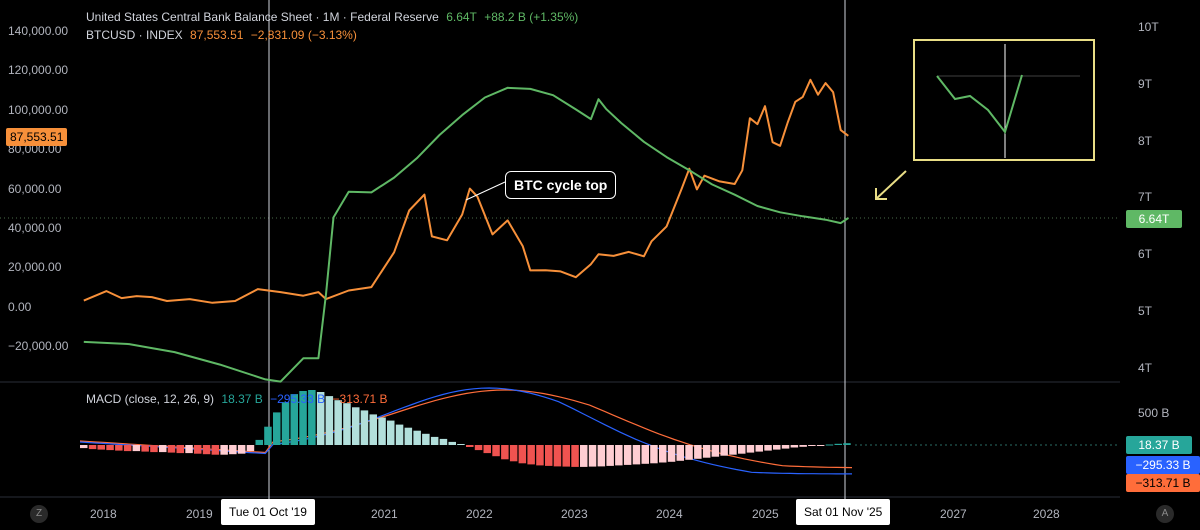 The width and height of the screenshot is (1200, 530). Describe the element at coordinates (242, 399) in the screenshot. I see `legend-macd-hist: 18.37 B` at that location.